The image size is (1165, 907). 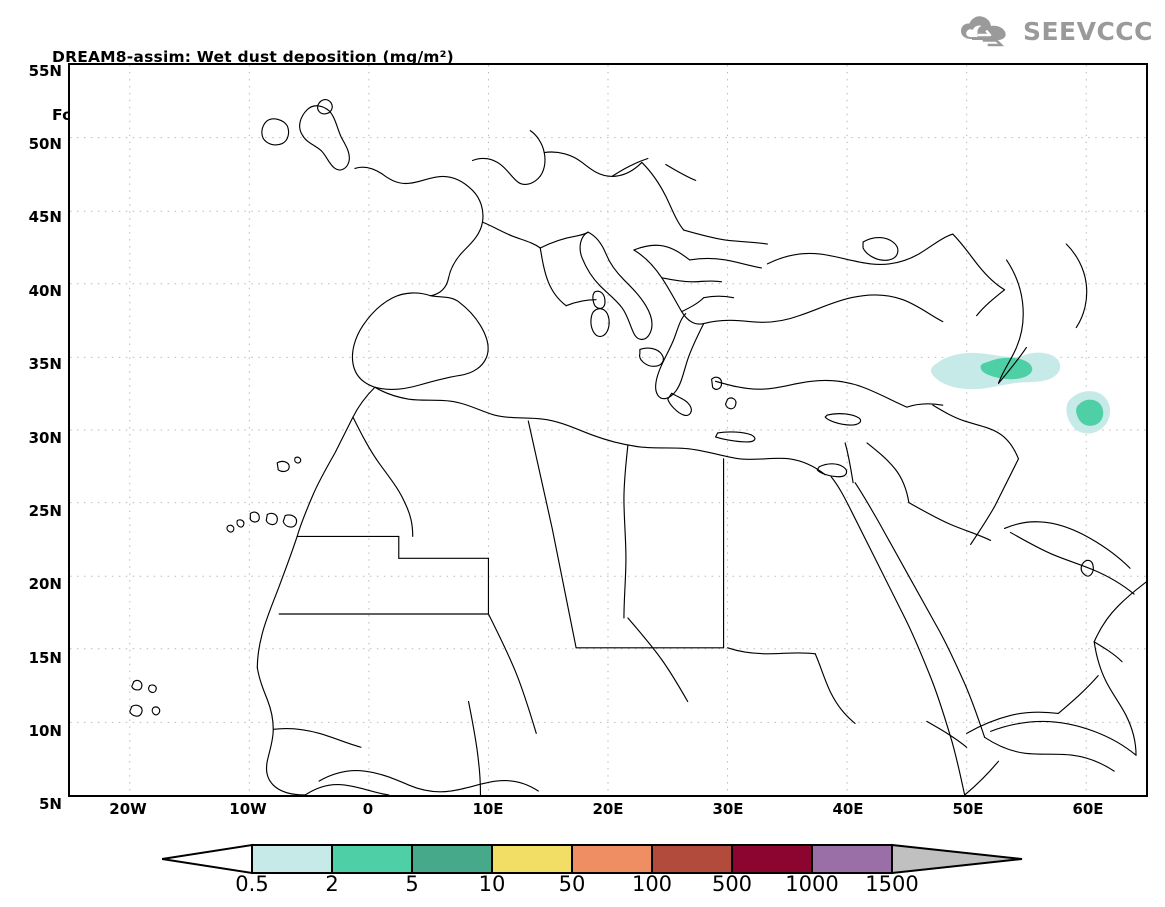 I want to click on border-ethiopia-somalia, so click(x=947, y=734).